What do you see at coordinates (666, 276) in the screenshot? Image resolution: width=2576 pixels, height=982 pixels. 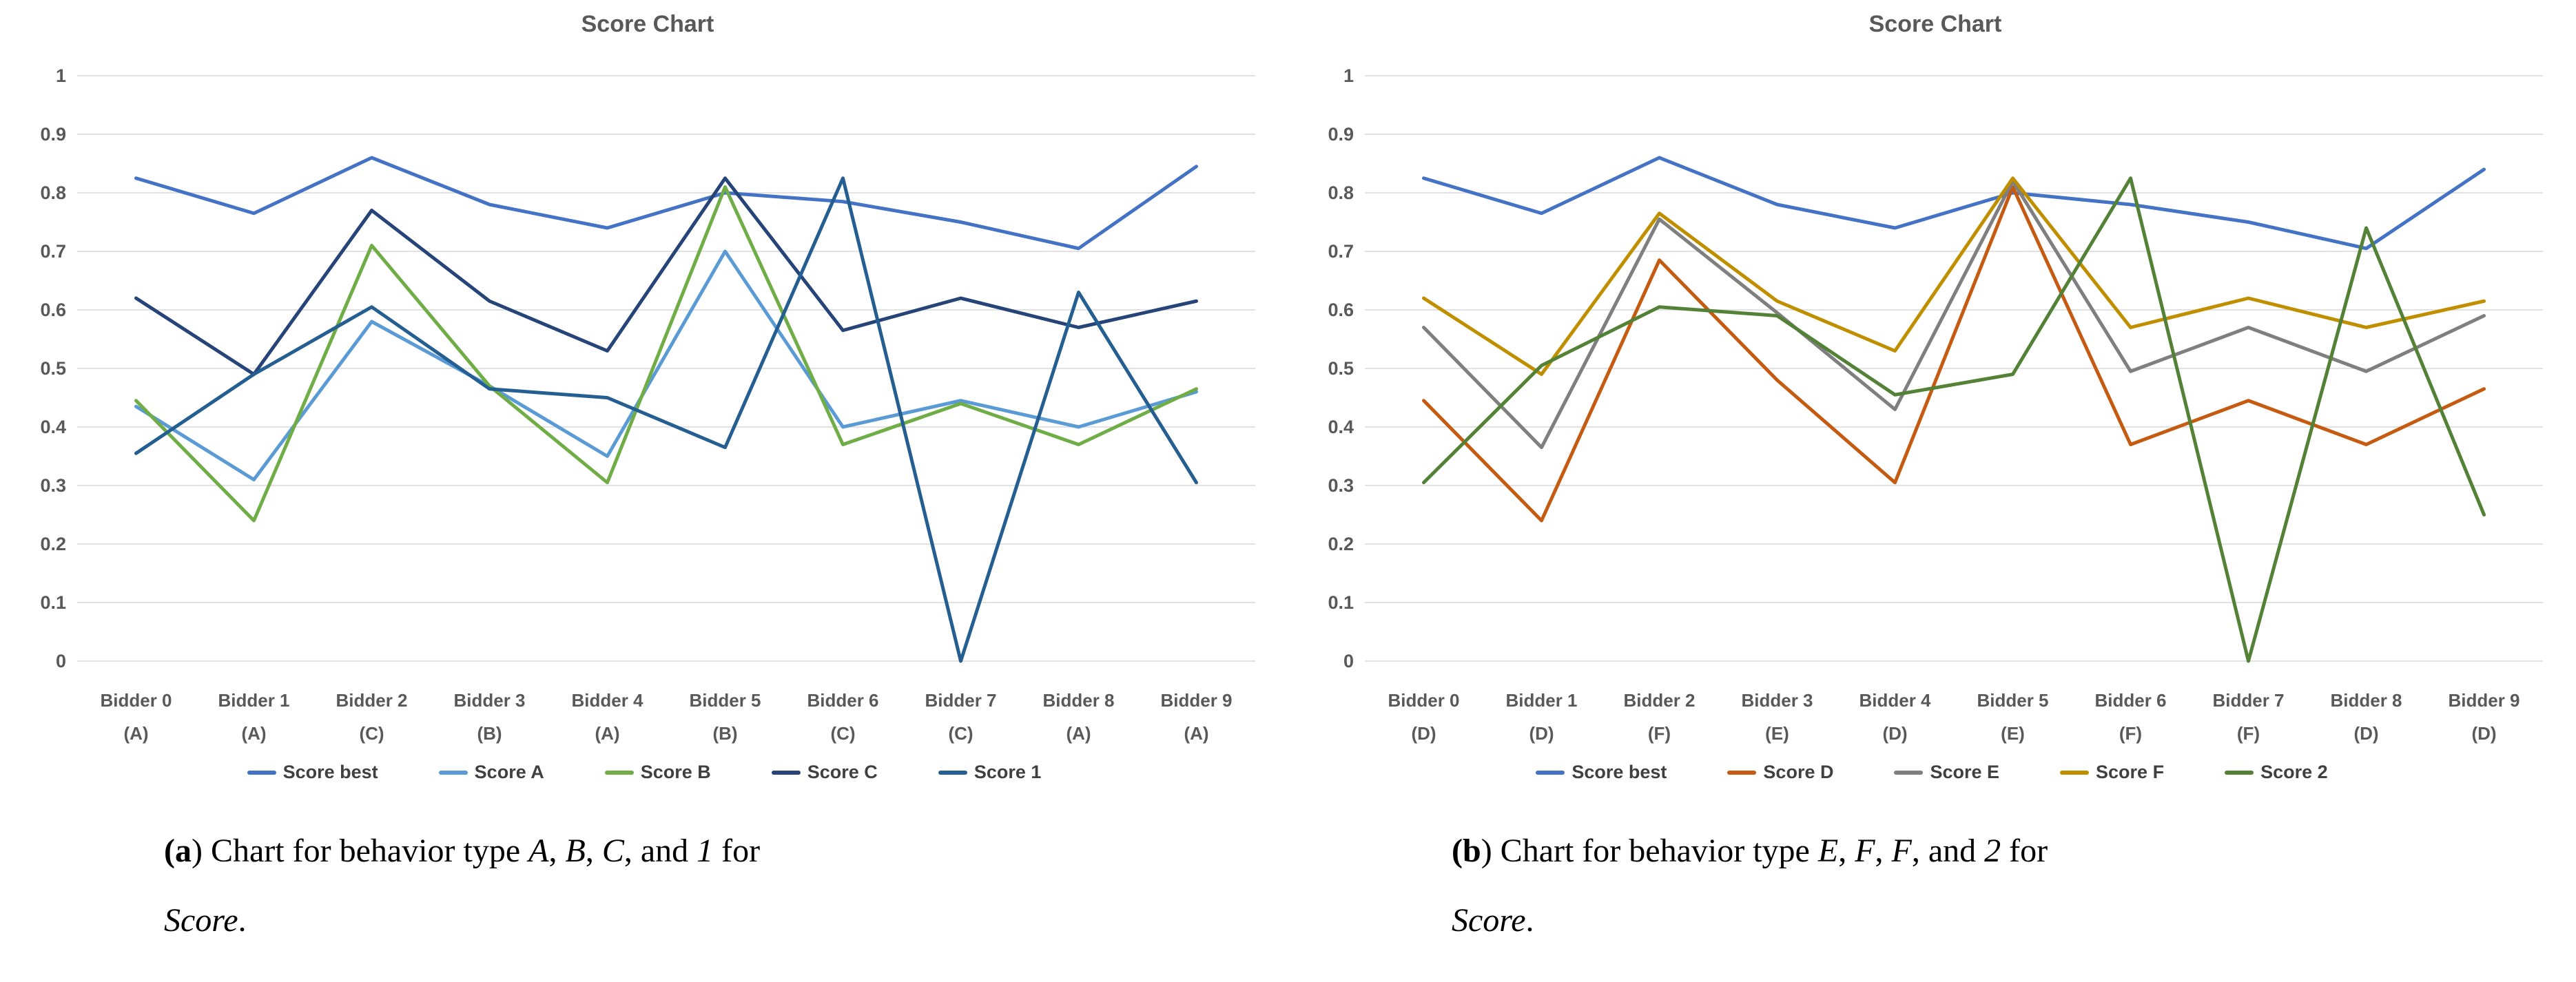 I see `series-line-score-c` at bounding box center [666, 276].